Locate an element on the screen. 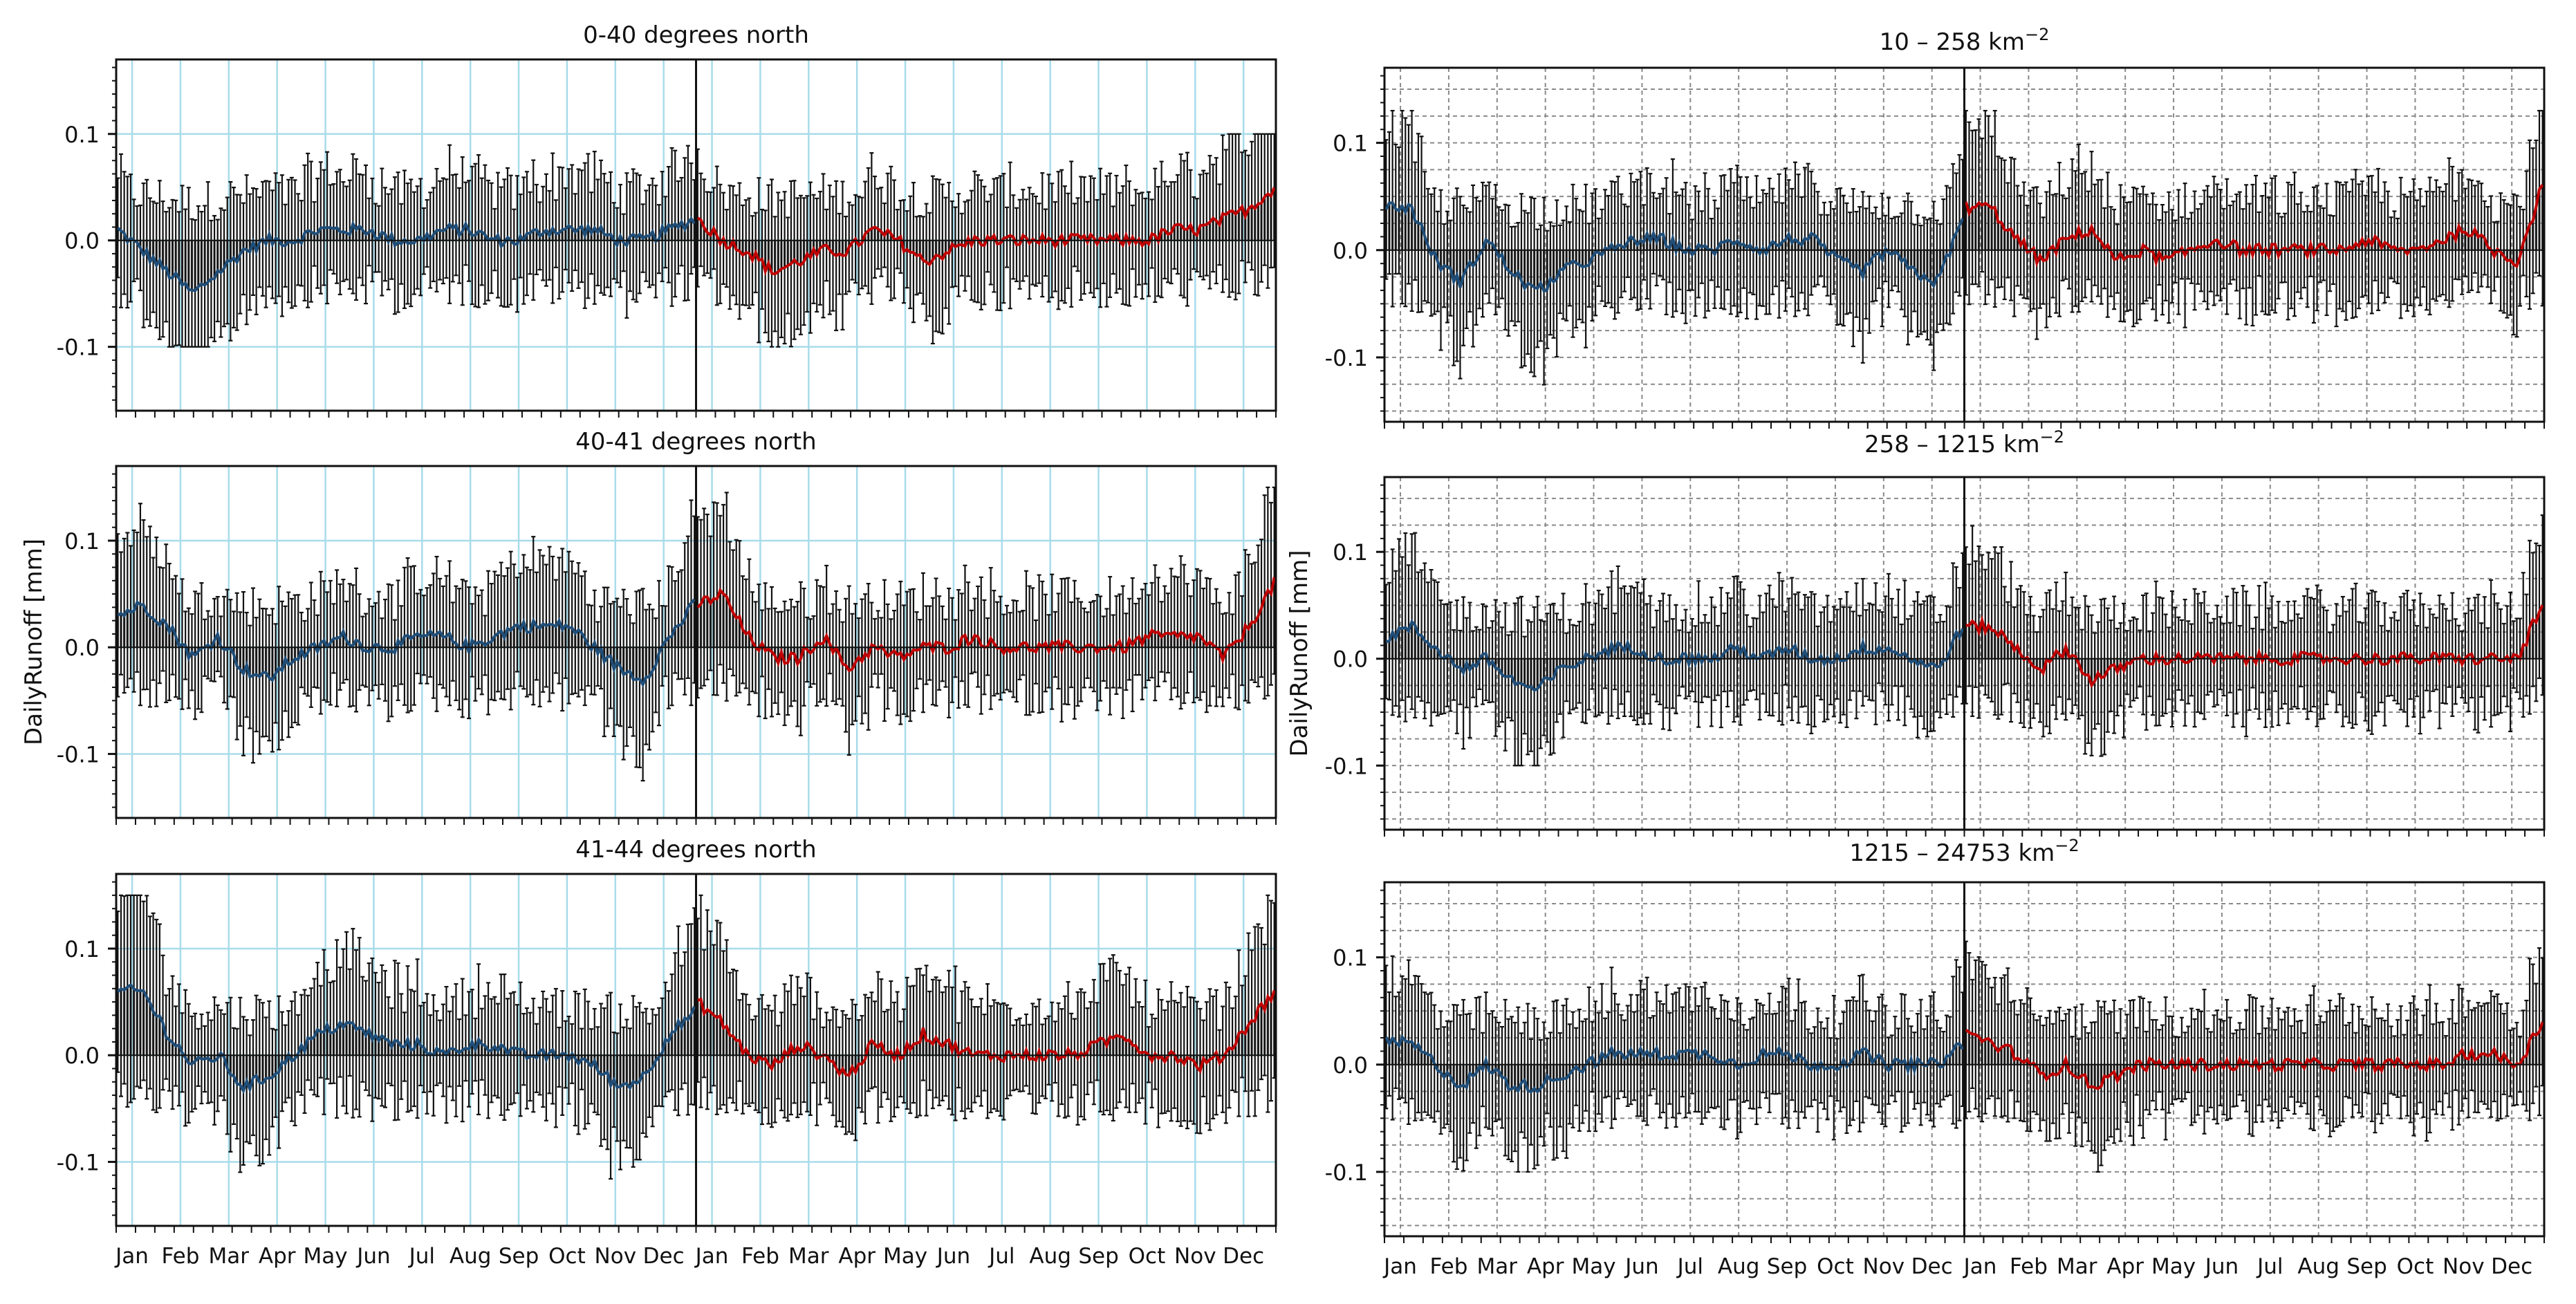 Image resolution: width=2576 pixels, height=1304 pixels. panel-1: 0.1 0.0 -0.1 0-40 degrees north is located at coordinates (667, 219).